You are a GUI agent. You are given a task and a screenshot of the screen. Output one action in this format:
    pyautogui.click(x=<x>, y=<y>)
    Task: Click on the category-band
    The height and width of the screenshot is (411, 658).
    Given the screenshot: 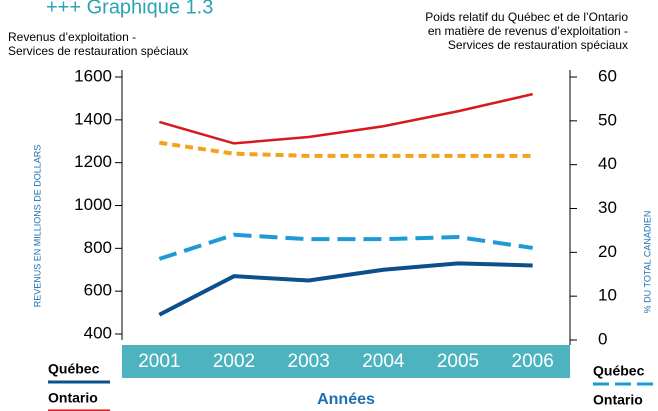 What is the action you would take?
    pyautogui.click(x=346, y=361)
    